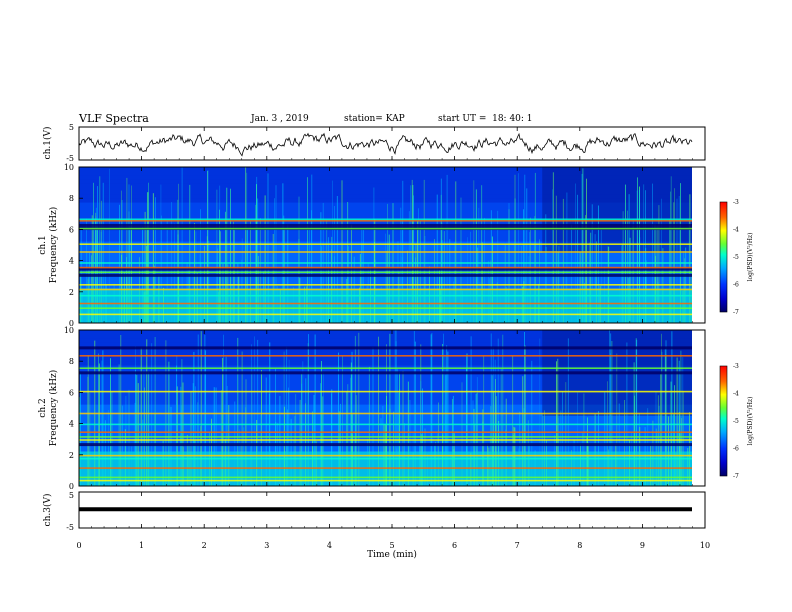  Describe the element at coordinates (579, 545) in the screenshot. I see `x-tick-label: 8` at that location.